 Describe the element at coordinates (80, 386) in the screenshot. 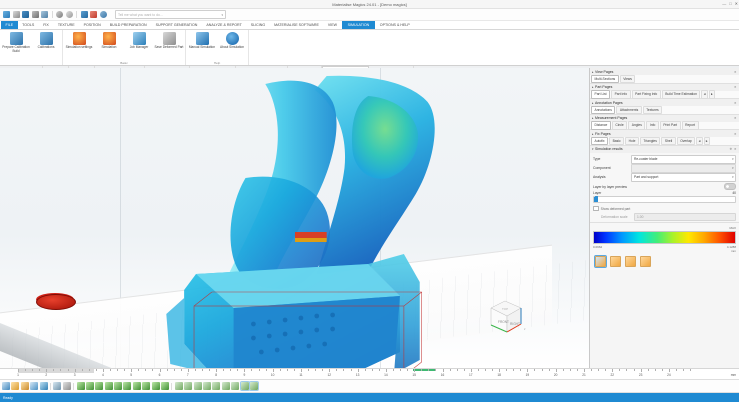

I see `support-cone-icon` at that location.